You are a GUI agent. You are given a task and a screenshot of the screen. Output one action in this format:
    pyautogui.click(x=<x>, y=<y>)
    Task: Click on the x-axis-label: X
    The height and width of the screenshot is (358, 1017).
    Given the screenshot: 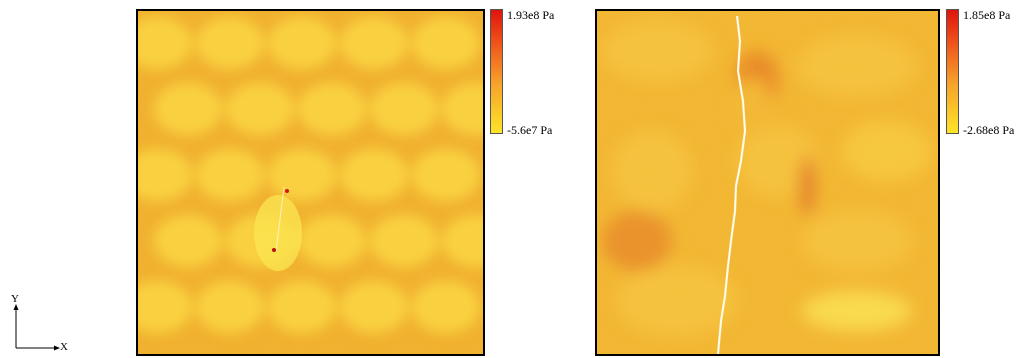 What is the action you would take?
    pyautogui.click(x=64, y=347)
    